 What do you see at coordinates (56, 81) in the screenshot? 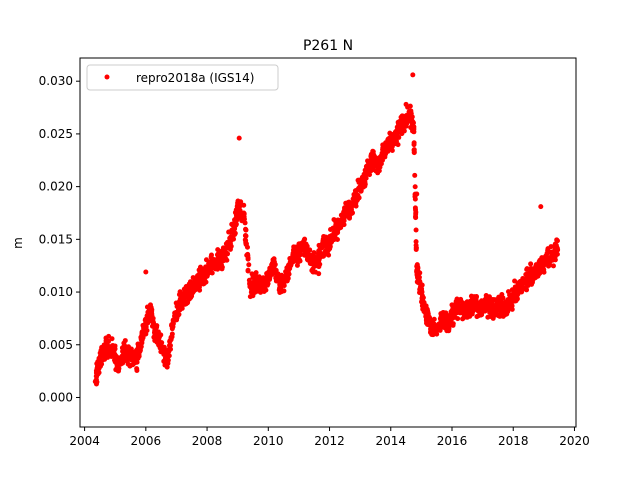
I see `y-tick-label: 0.030` at bounding box center [56, 81].